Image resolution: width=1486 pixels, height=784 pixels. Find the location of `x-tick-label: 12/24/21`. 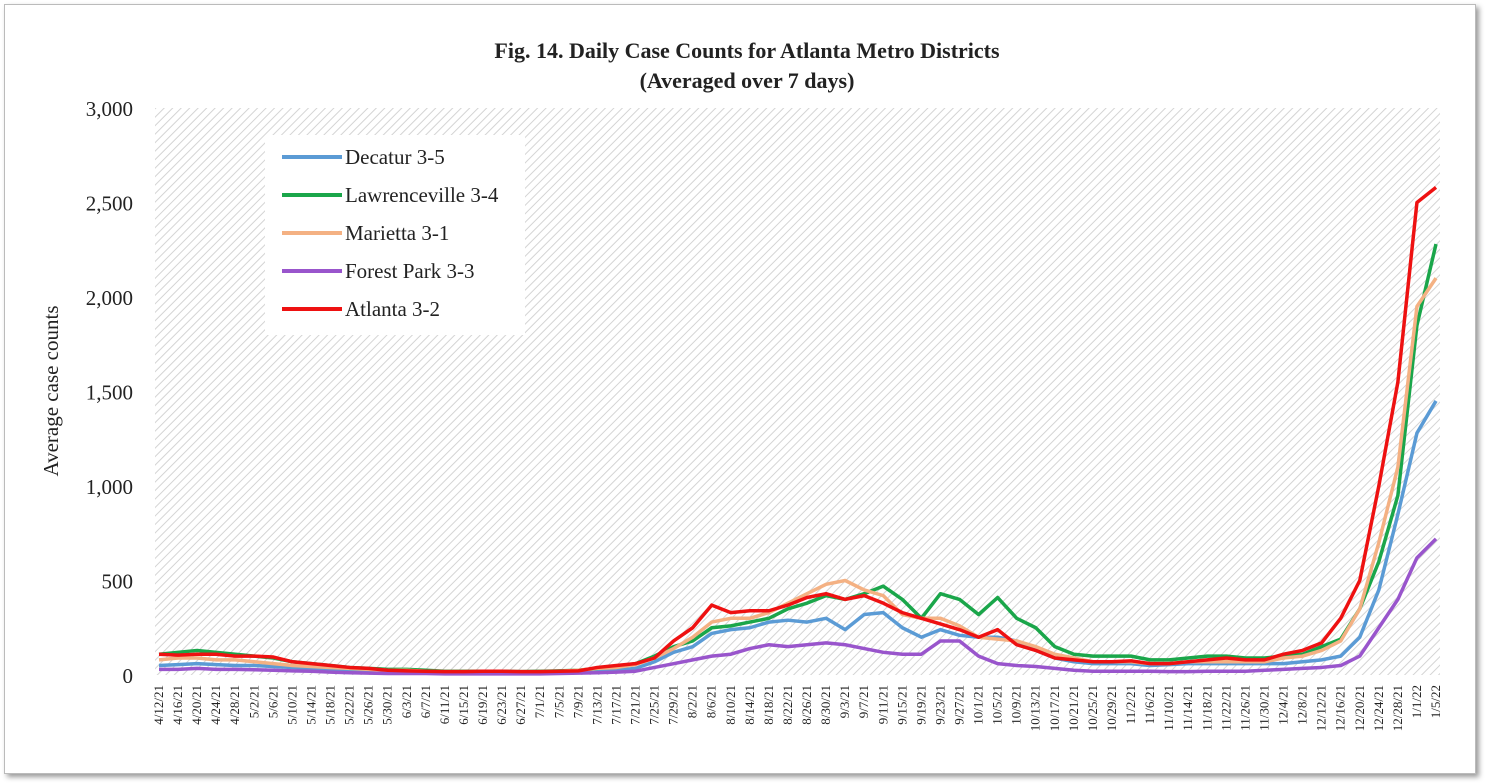

x-tick-label: 12/24/21 is located at coordinates (1378, 708).